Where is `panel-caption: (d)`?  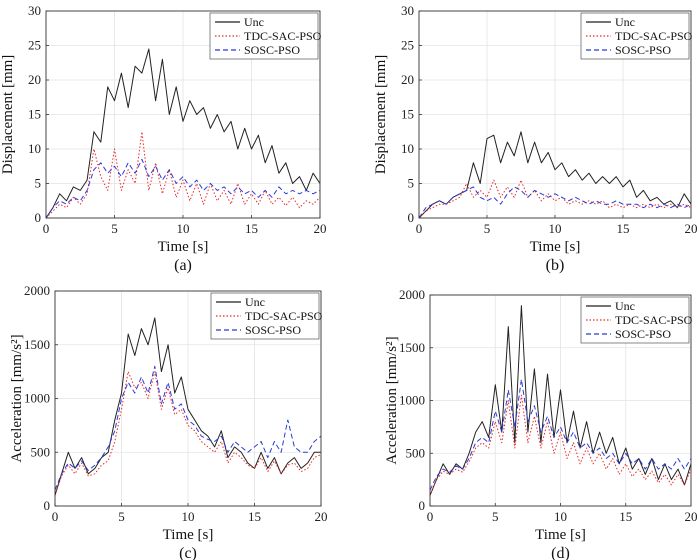 panel-caption: (d) is located at coordinates (560, 552).